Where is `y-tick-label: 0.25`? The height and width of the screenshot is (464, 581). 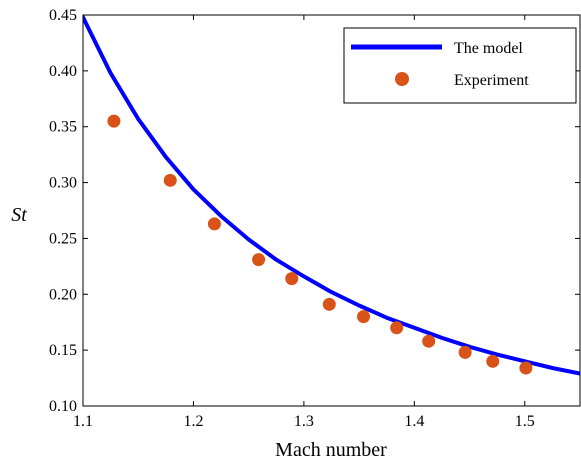 y-tick-label: 0.25 is located at coordinates (63, 238).